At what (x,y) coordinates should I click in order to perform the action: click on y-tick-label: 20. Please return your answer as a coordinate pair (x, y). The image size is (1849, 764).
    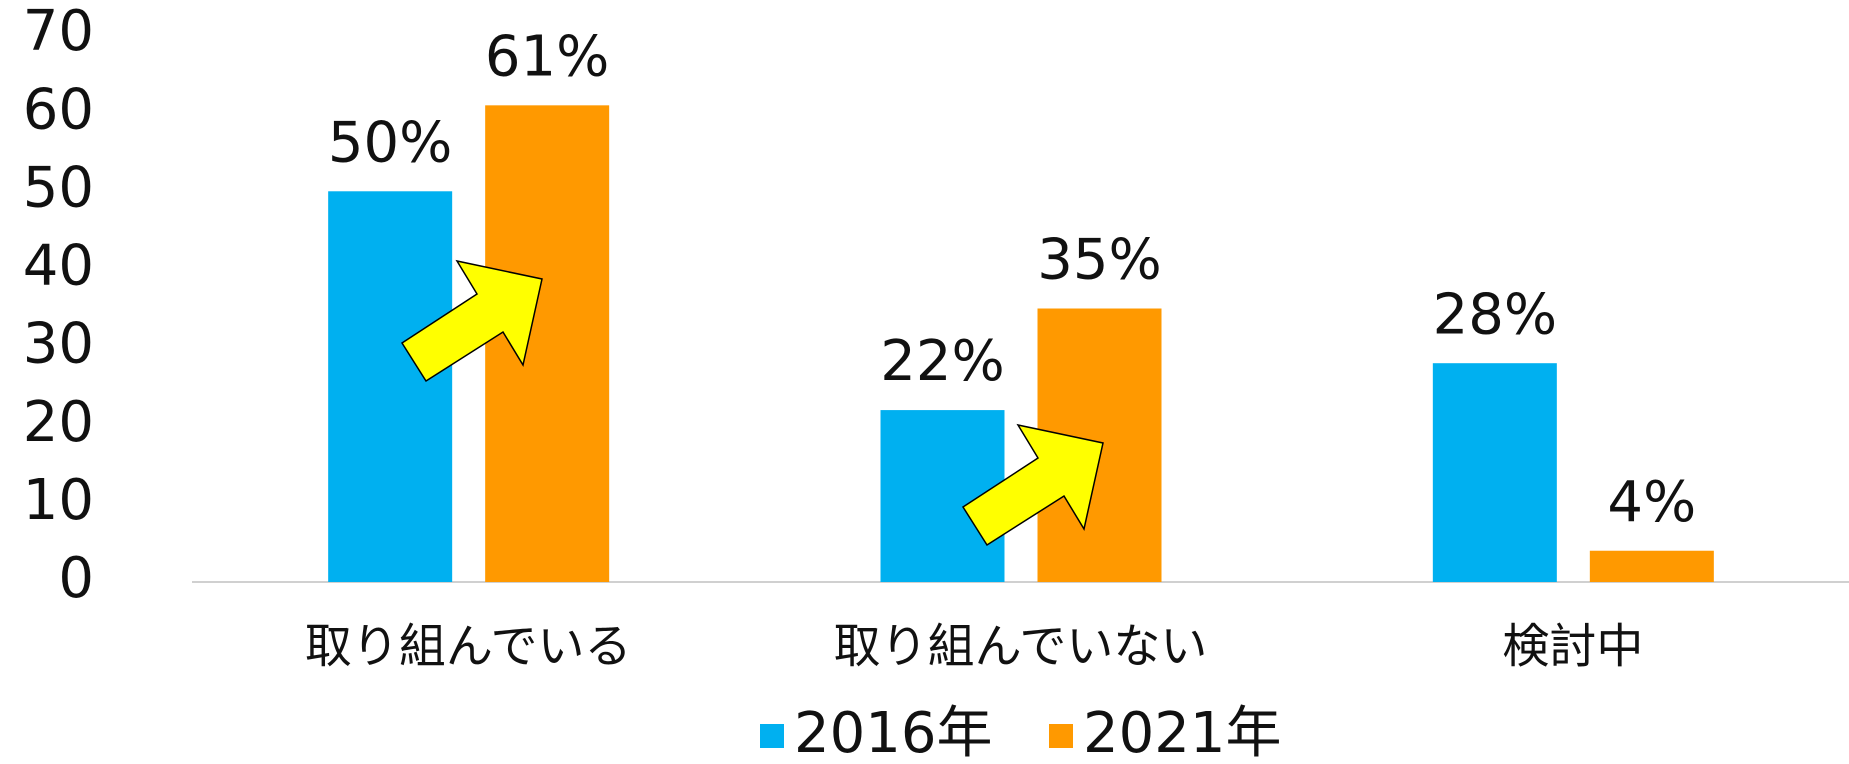
    Looking at the image, I should click on (58, 422).